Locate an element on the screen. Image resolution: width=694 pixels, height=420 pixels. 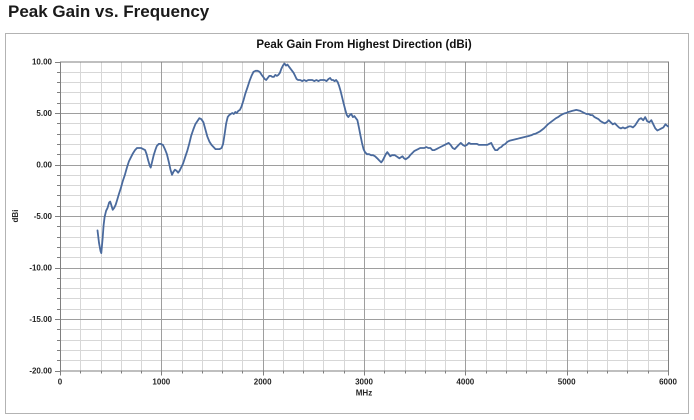
chart-title: Peak Gain From Highest Direction (dBi) is located at coordinates (364, 45).